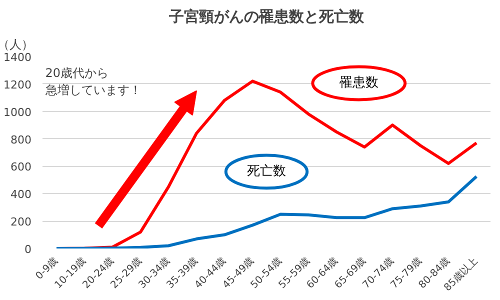 The height and width of the screenshot is (300, 500). Describe the element at coordinates (77, 73) in the screenshot. I see `annotation: 20歳代から` at that location.